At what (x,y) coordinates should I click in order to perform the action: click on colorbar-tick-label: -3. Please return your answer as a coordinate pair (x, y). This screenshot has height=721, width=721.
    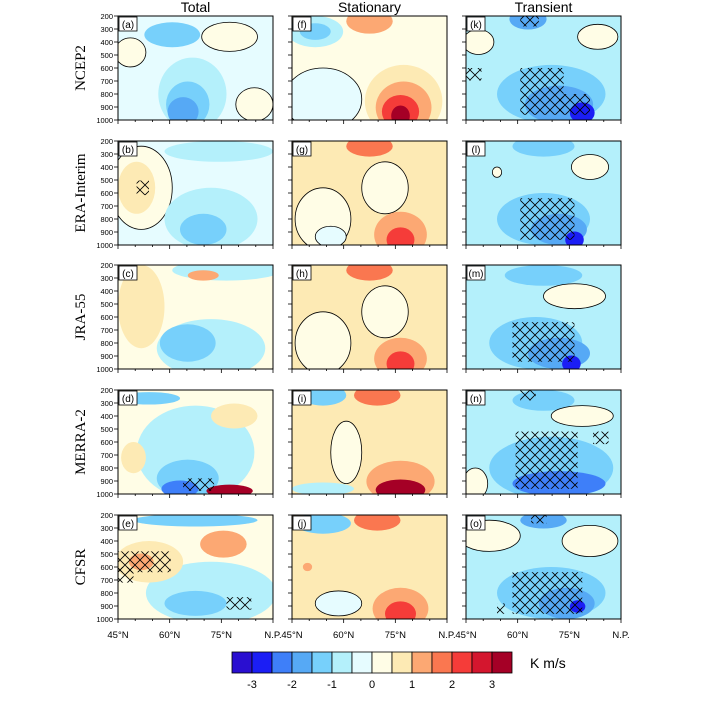
    Looking at the image, I should click on (252, 685).